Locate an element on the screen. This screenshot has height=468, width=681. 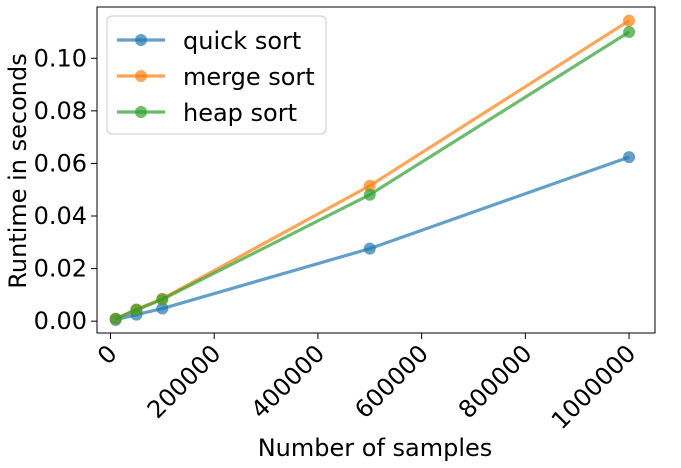
x-tick-label: 1000000 is located at coordinates (593, 386).